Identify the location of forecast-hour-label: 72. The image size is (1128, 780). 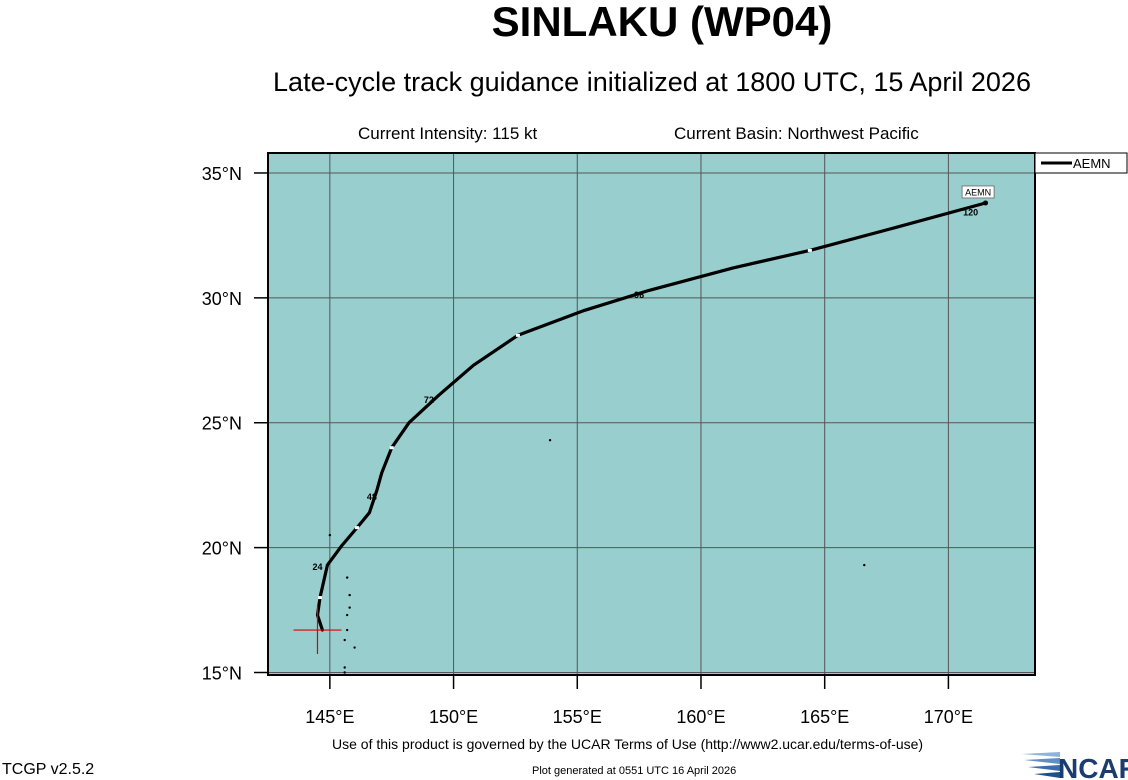
(429, 400).